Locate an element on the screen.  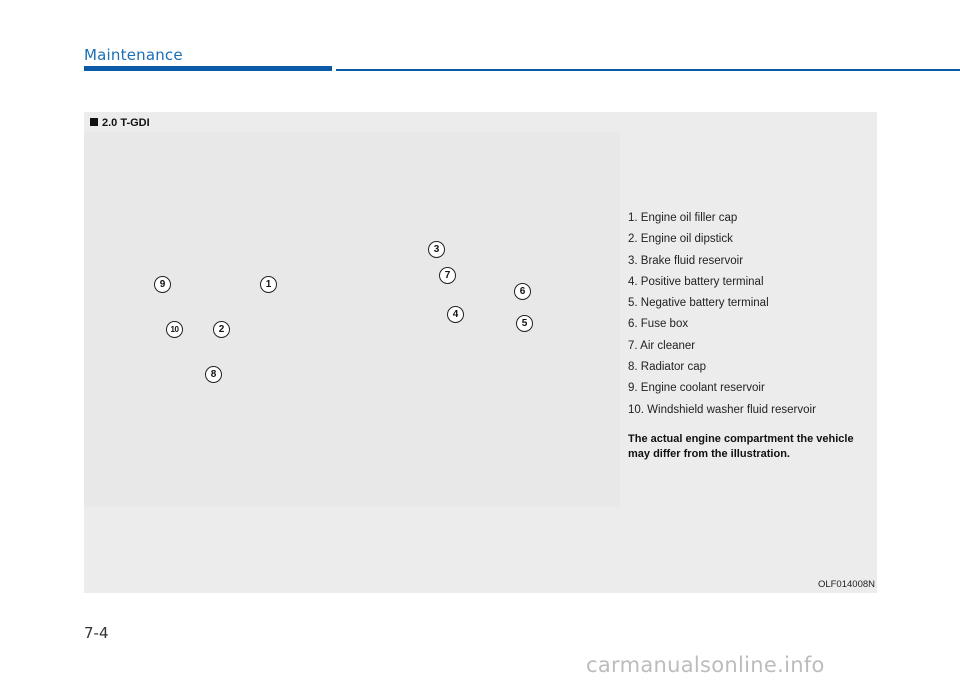
callout-5: 5 is located at coordinates (524, 323).